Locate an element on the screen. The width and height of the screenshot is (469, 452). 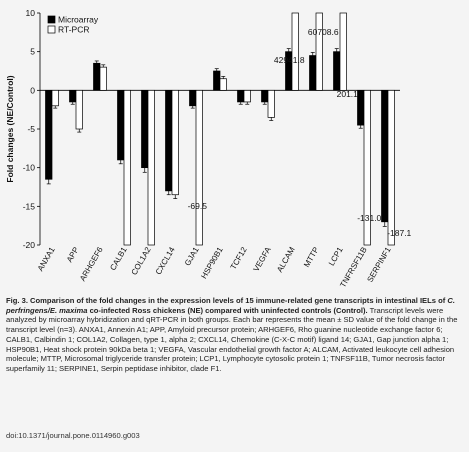
legend-label-rt-pcr: RT-PCR is located at coordinates (74, 30).